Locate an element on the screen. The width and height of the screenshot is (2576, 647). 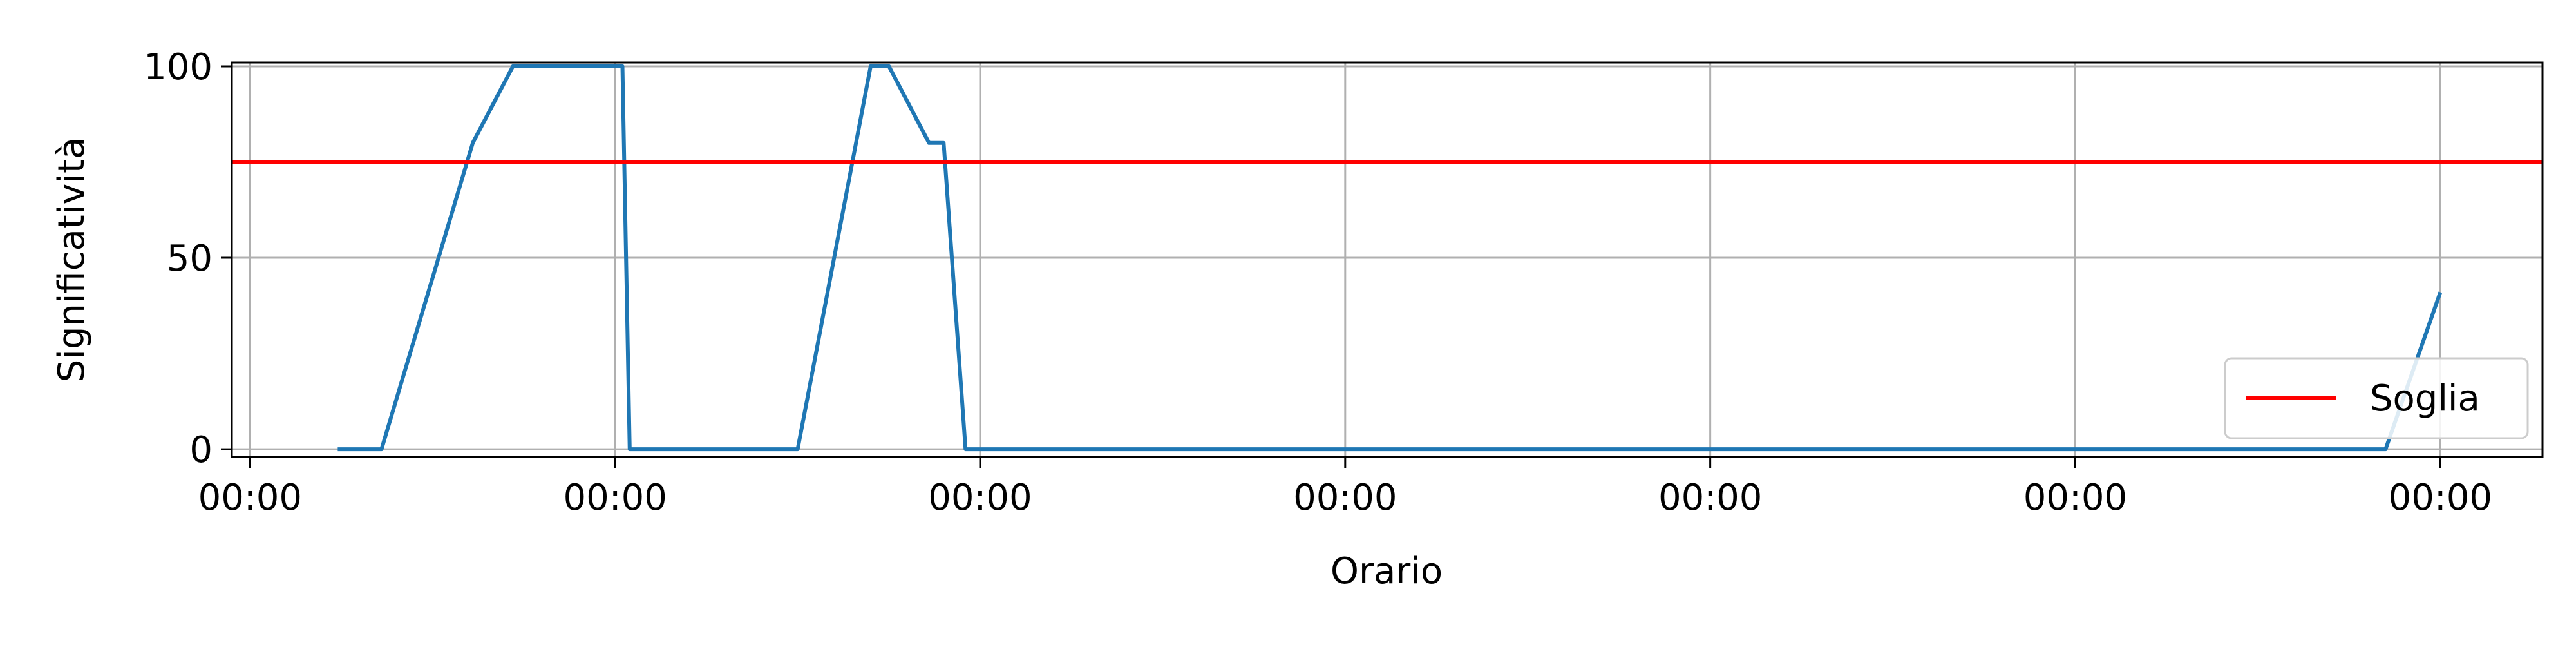
y-tick-label: 50 is located at coordinates (190, 259).